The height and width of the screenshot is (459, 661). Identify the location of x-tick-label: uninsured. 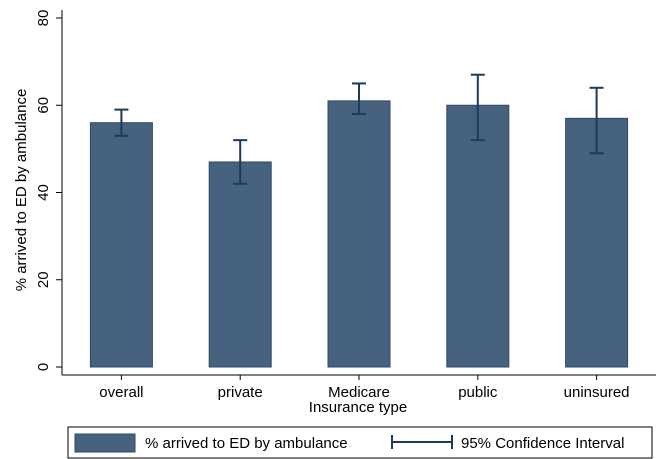
(597, 392).